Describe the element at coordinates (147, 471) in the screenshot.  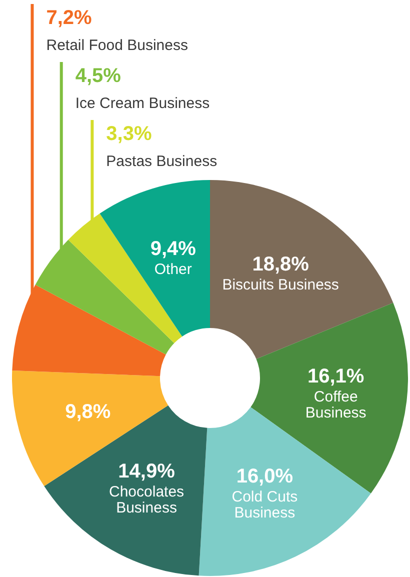
I see `data-label: 14,9%` at that location.